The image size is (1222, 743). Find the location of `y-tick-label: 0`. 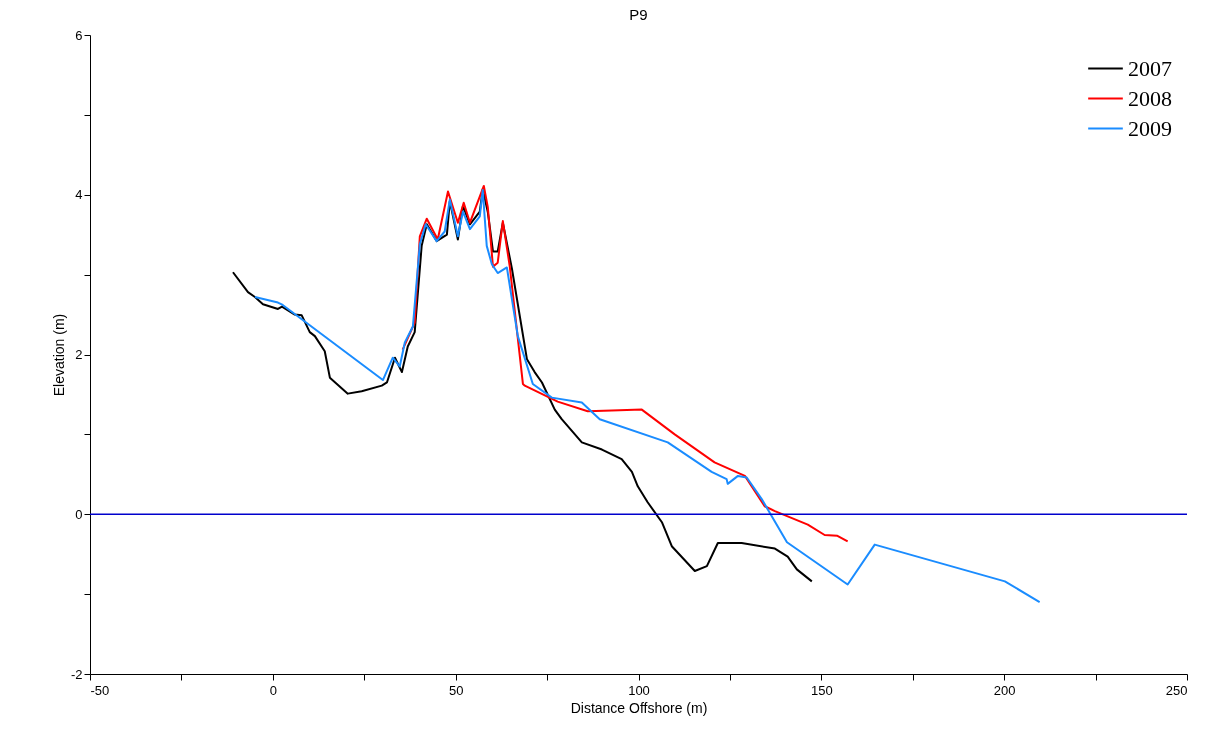

y-tick-label: 0 is located at coordinates (79, 514).